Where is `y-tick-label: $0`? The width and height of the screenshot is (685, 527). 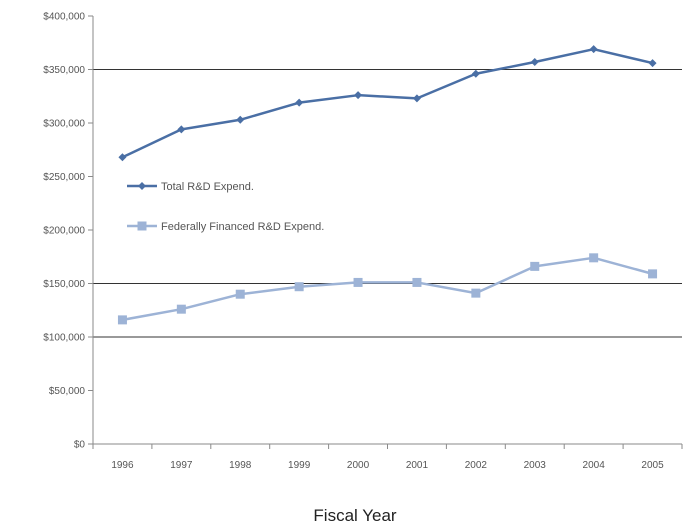 y-tick-label: $0 is located at coordinates (80, 445).